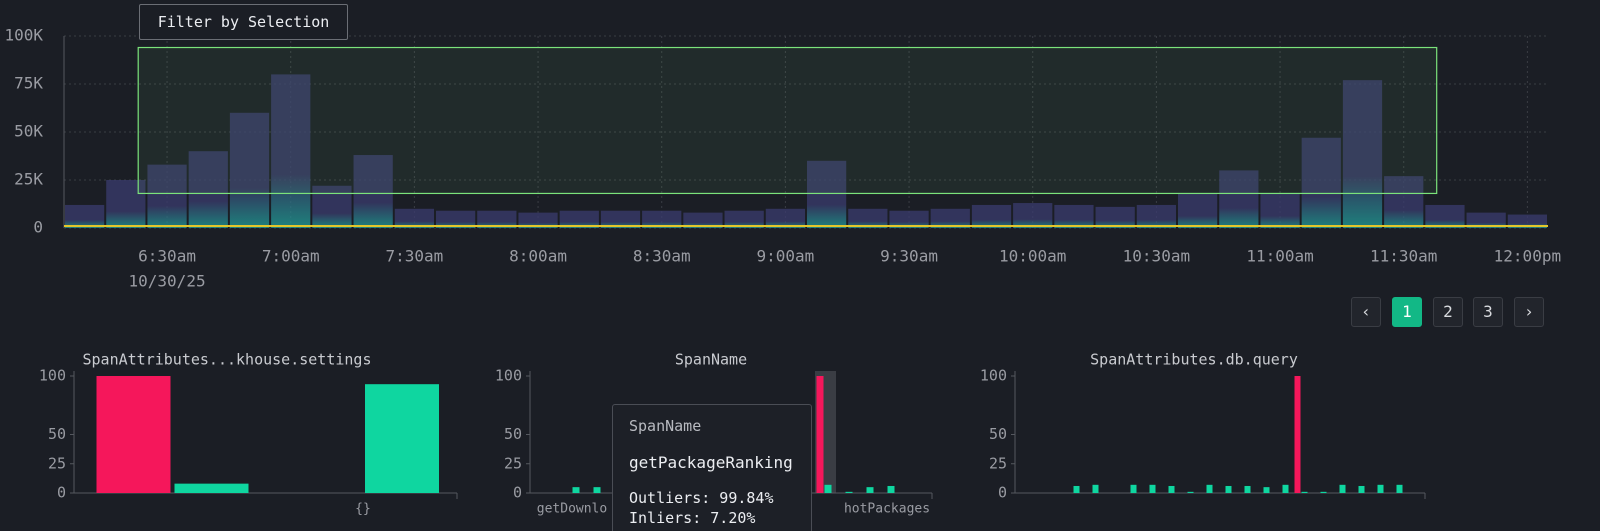  I want to click on x-tick-label: hotPackages, so click(887, 509).